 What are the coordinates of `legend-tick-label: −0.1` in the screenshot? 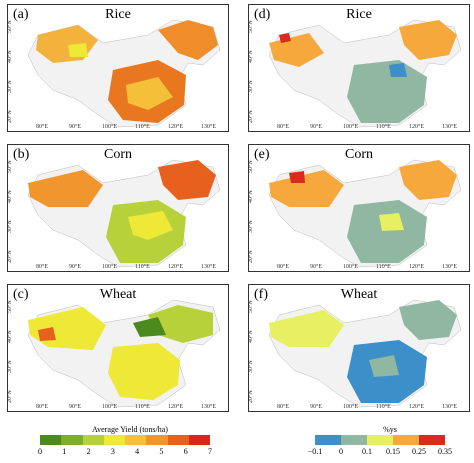 It's located at (315, 451).